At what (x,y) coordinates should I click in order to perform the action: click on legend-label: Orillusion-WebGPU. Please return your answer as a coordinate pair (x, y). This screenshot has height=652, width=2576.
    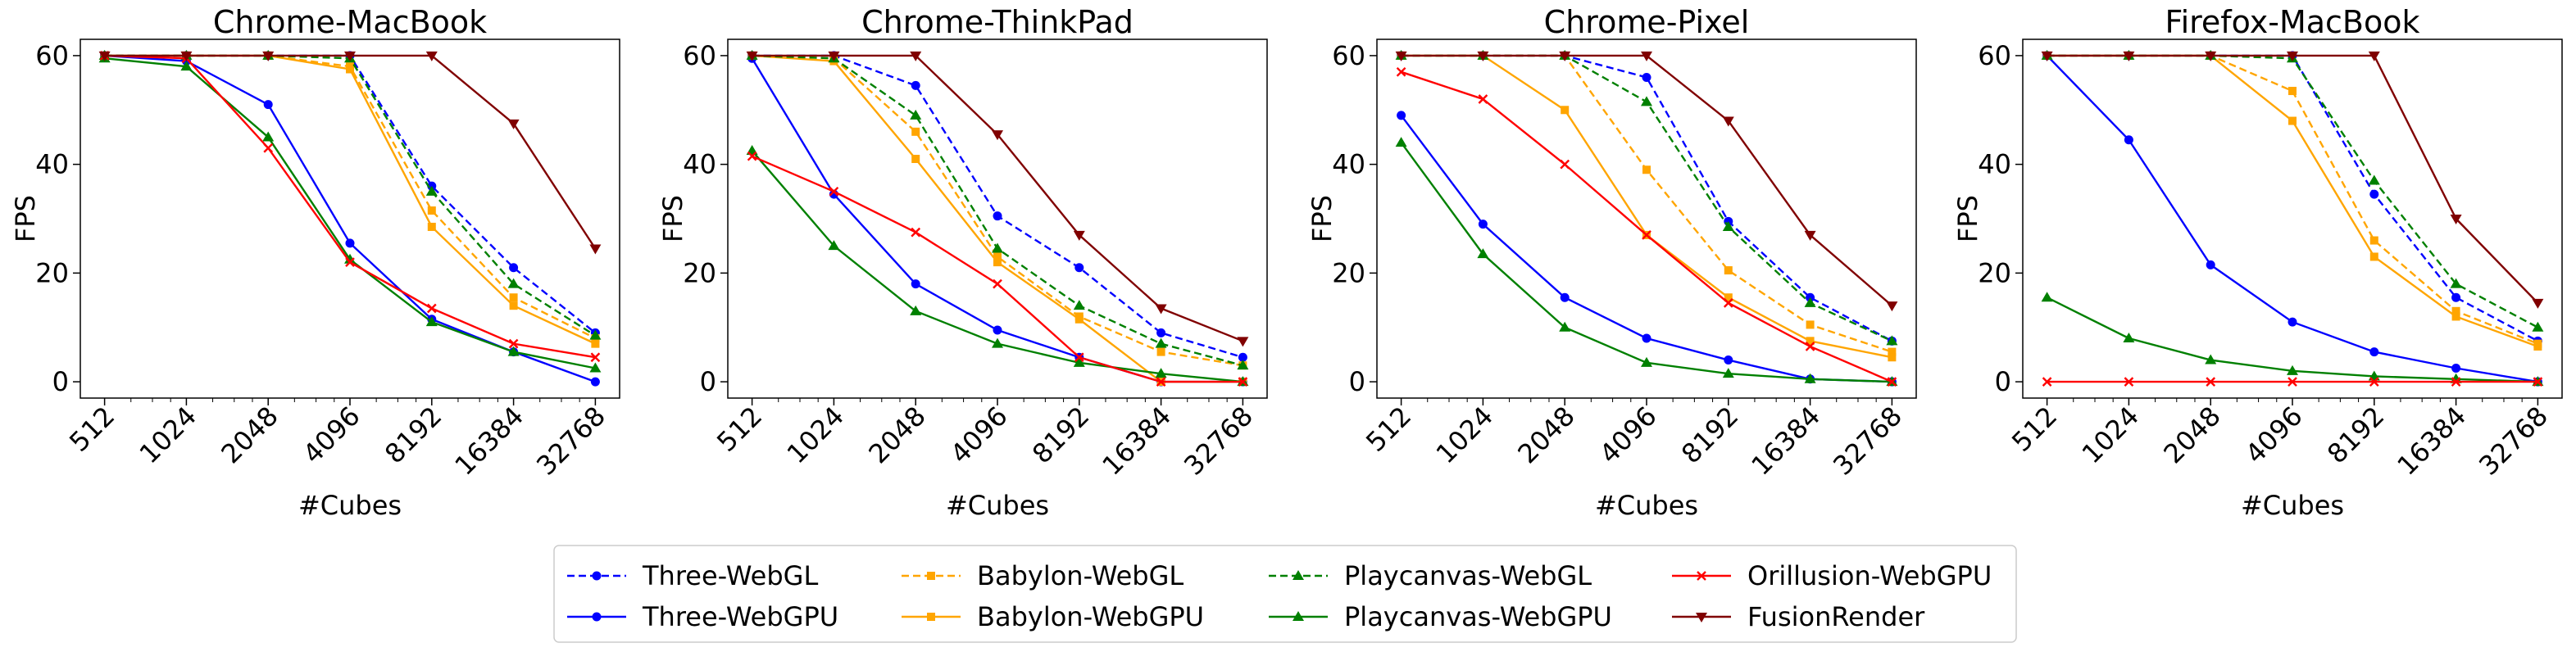
    Looking at the image, I should click on (1869, 575).